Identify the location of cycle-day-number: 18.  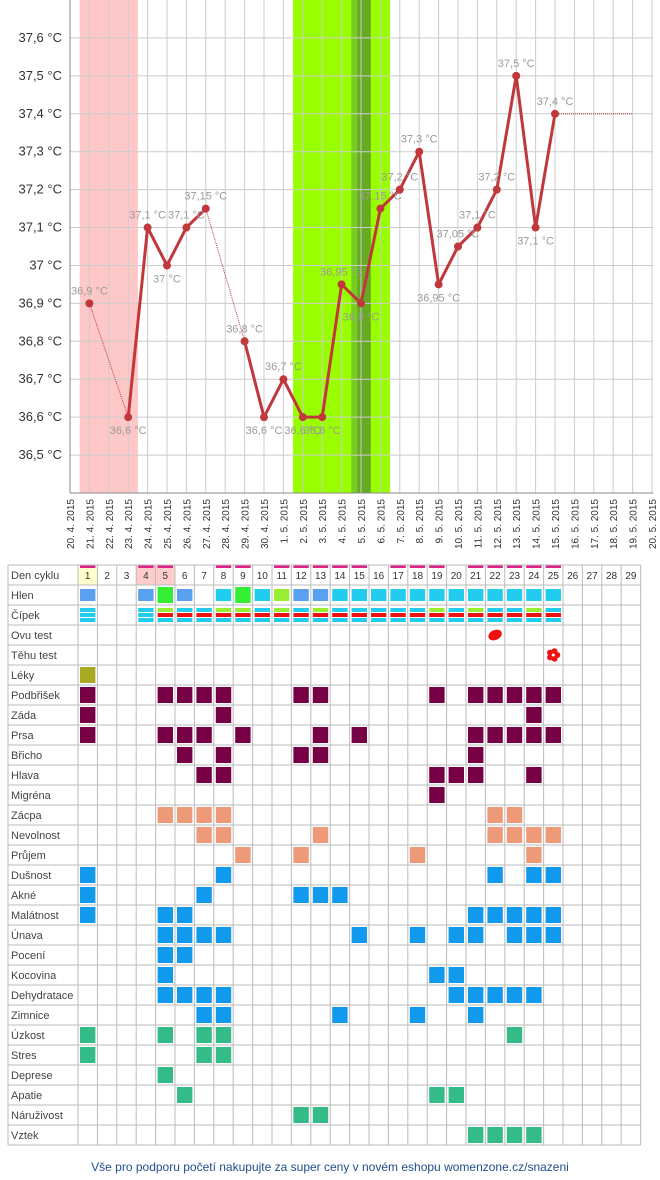
(418, 576).